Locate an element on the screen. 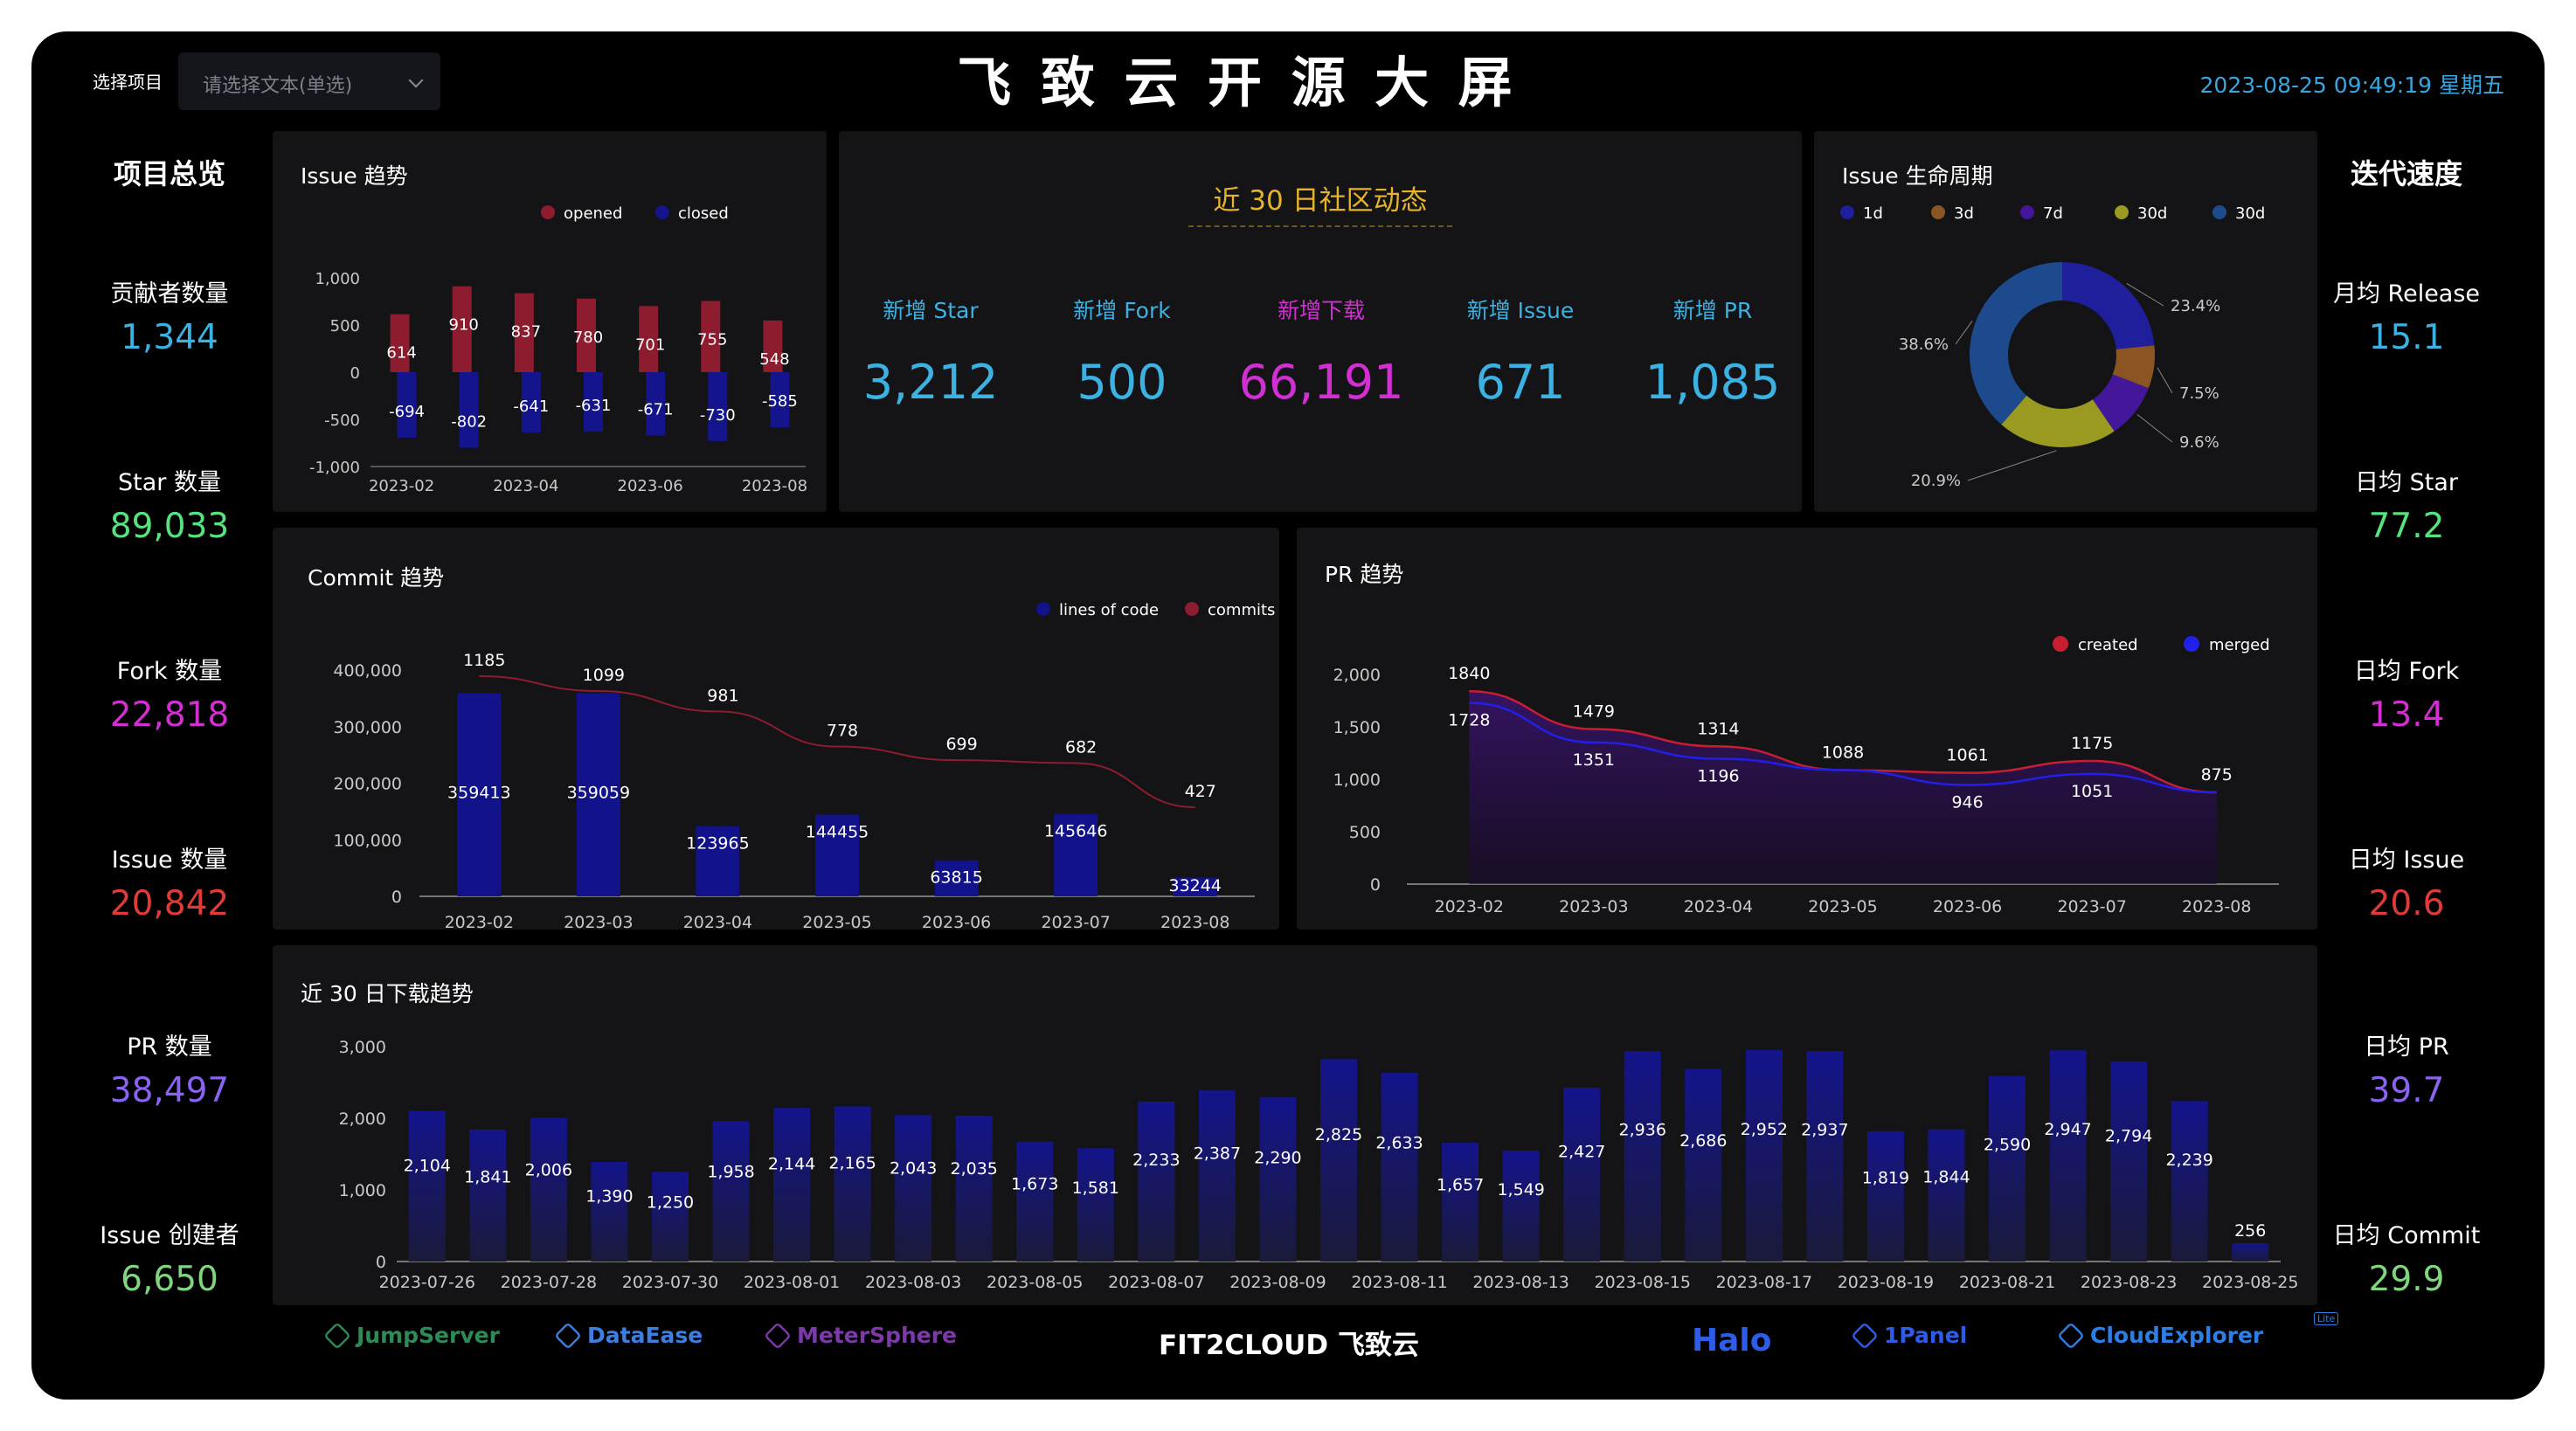 This screenshot has height=1431, width=2576. download-value-label: 1,657 is located at coordinates (1460, 1184).